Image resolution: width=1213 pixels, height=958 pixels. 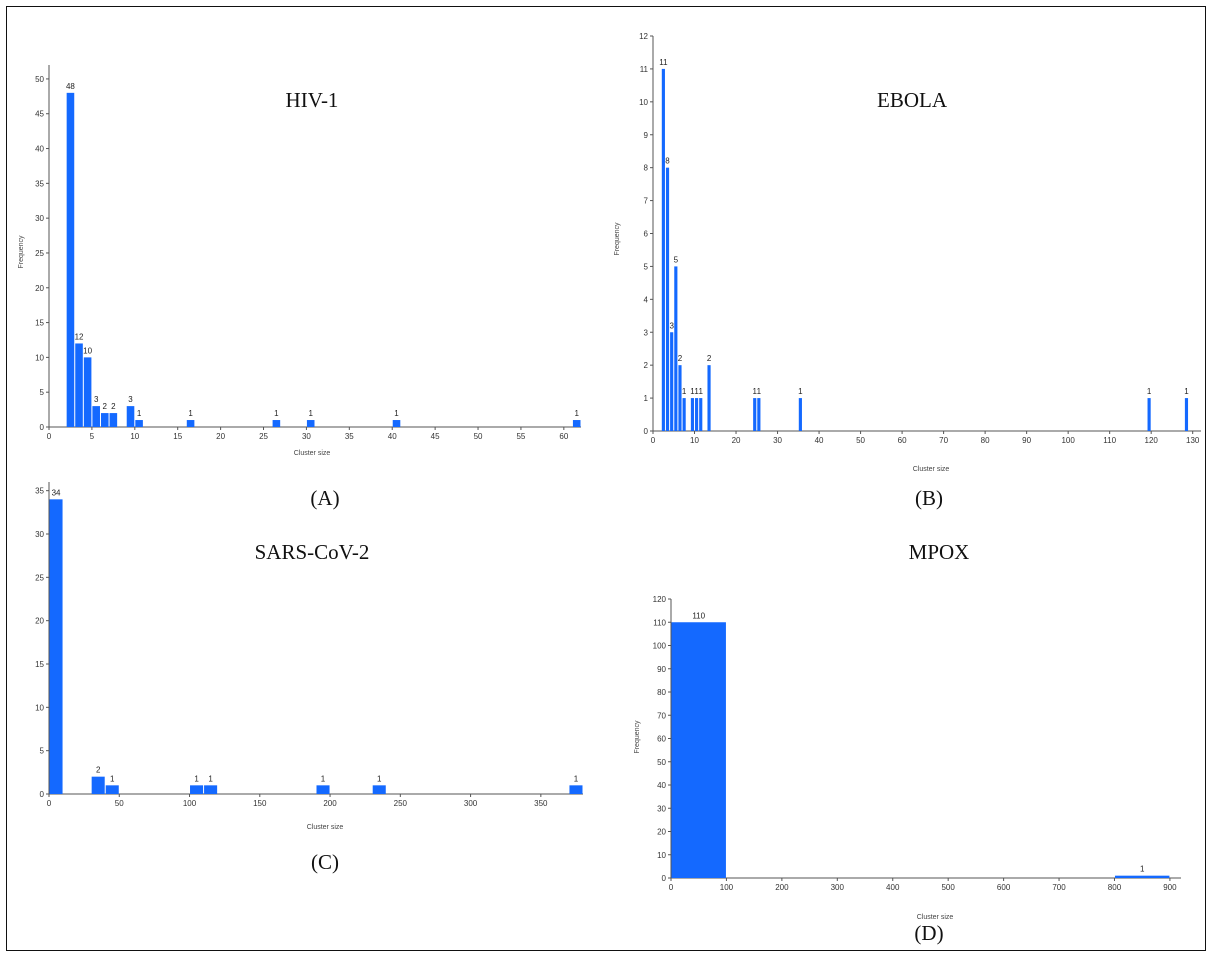 What do you see at coordinates (39, 664) in the screenshot?
I see `y-tick-label: 15` at bounding box center [39, 664].